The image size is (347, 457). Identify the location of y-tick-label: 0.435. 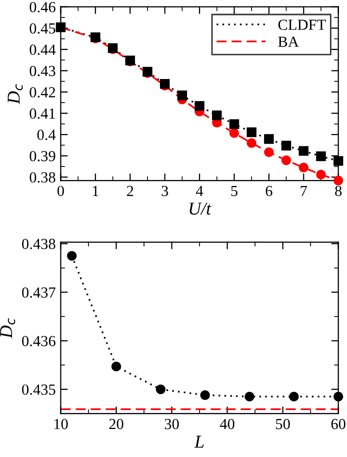
(39, 389).